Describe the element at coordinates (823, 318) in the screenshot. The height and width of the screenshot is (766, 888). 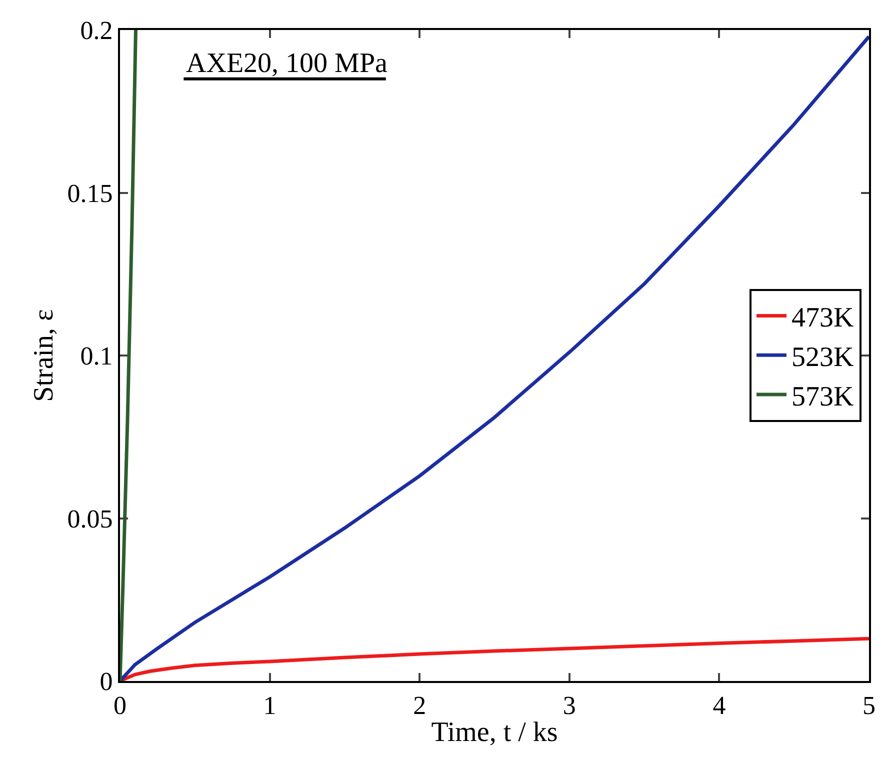
I see `legend-label: 473K` at that location.